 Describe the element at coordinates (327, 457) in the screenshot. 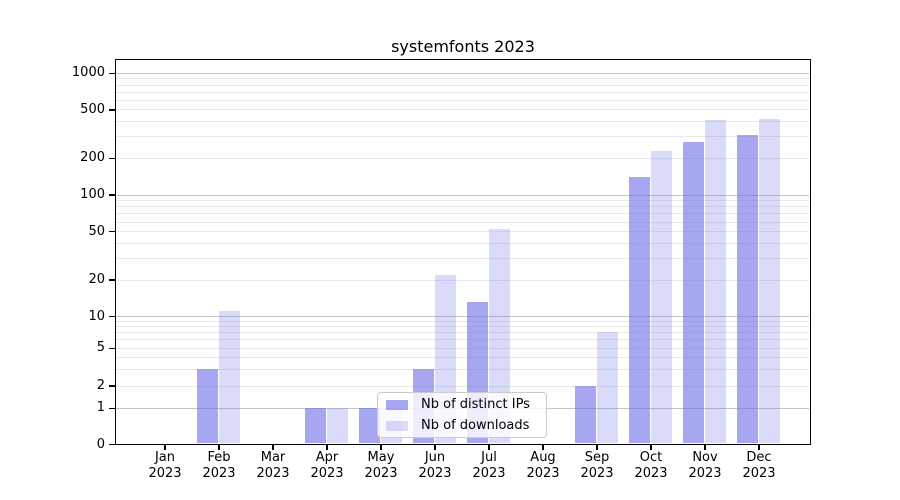

I see `x-tick-month: Apr` at that location.